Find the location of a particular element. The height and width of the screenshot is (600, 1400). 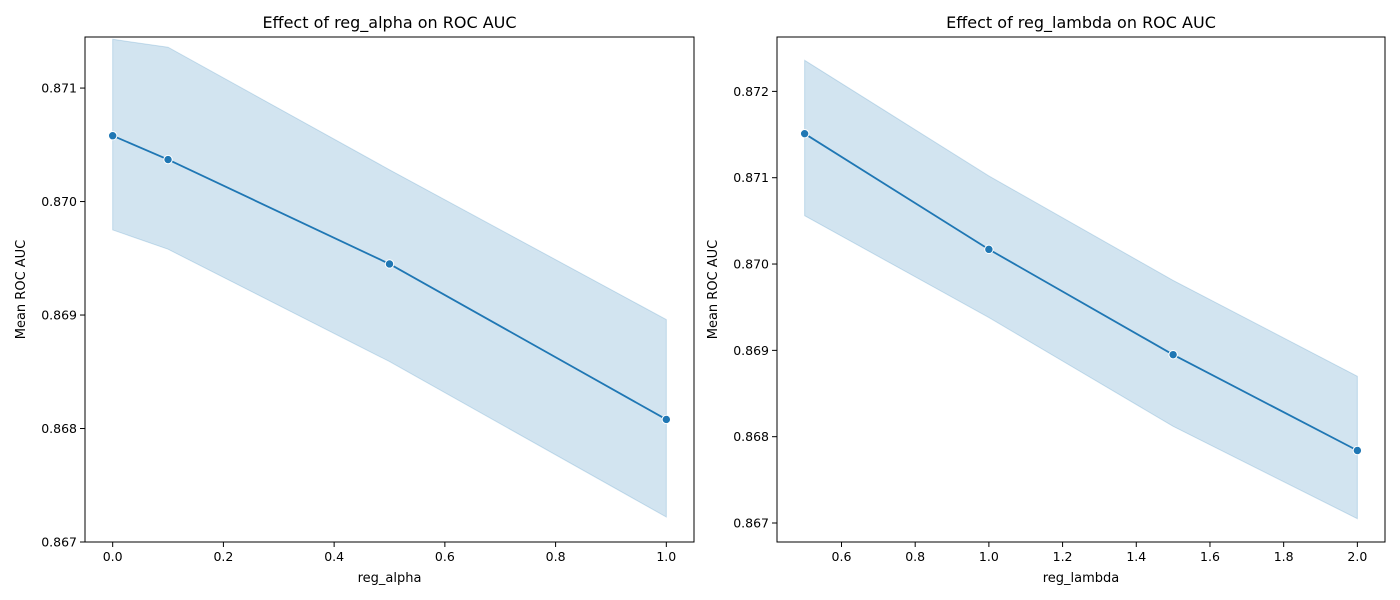

x-tick-label: 1.8 is located at coordinates (1284, 556).